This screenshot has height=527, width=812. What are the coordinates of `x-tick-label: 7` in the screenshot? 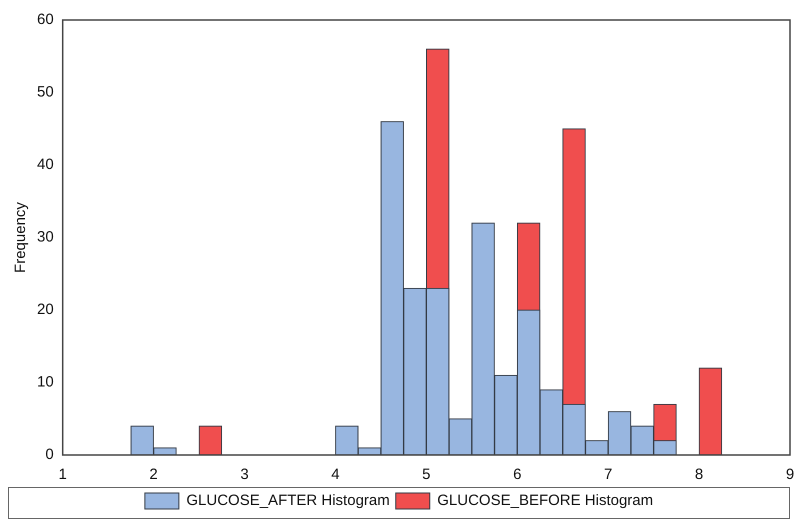 It's located at (608, 475).